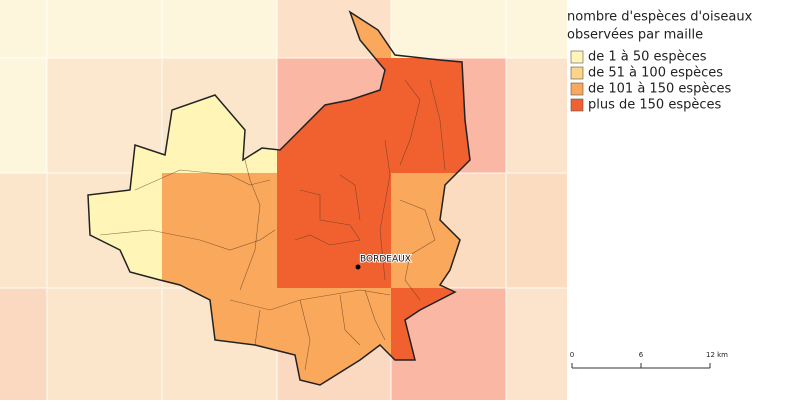 Image resolution: width=792 pixels, height=404 pixels. What do you see at coordinates (717, 355) in the screenshot?
I see `scale-label: 12 km` at bounding box center [717, 355].